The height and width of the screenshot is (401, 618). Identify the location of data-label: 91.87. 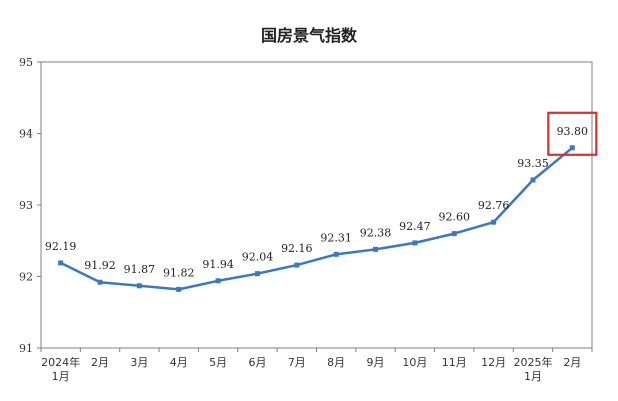
(140, 269).